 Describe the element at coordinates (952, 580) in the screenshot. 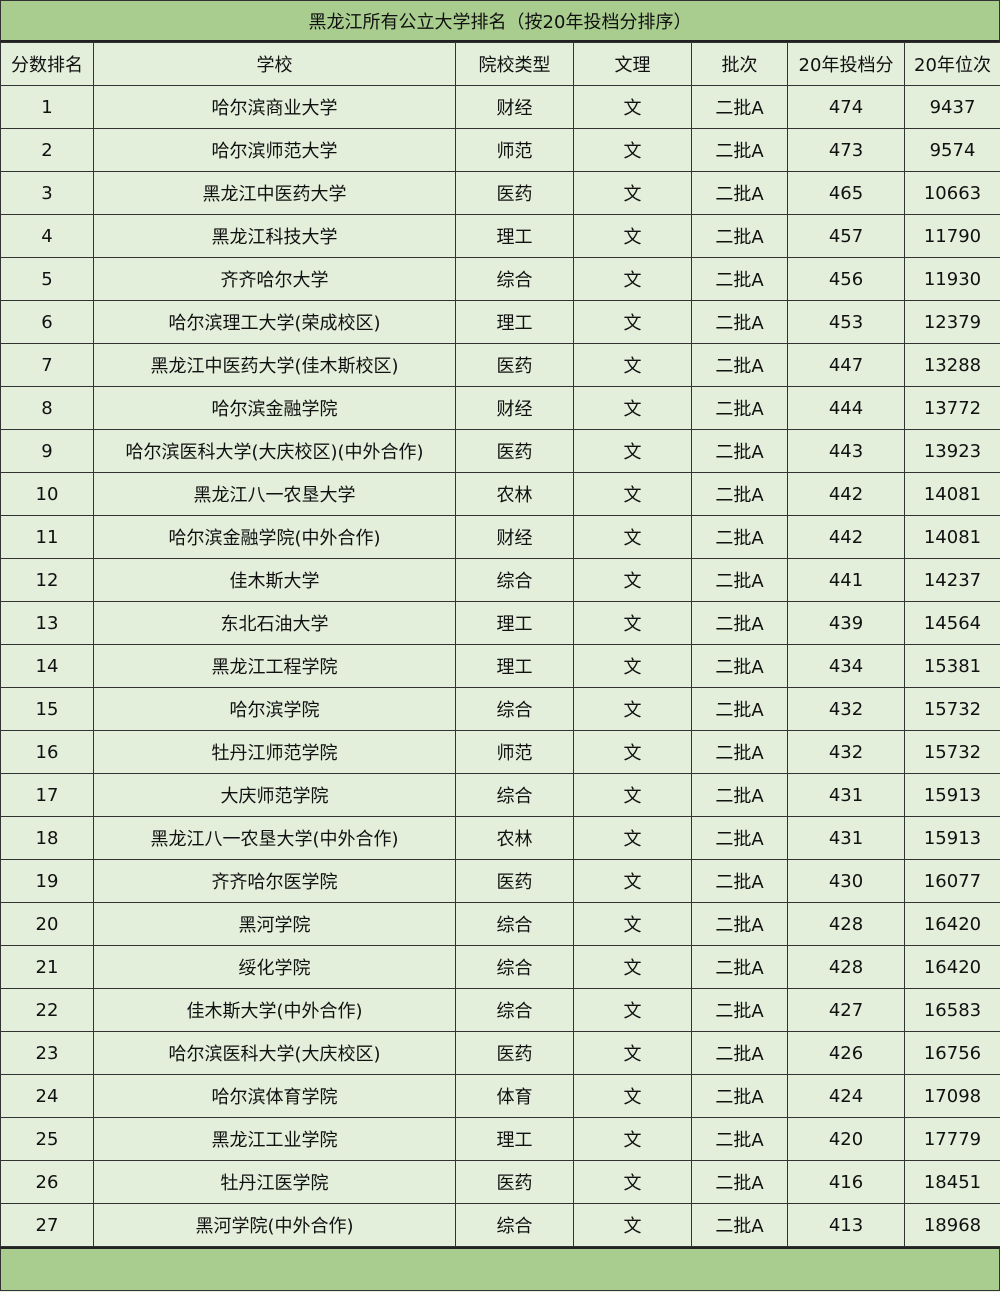

I see `position-cell: 14237` at that location.